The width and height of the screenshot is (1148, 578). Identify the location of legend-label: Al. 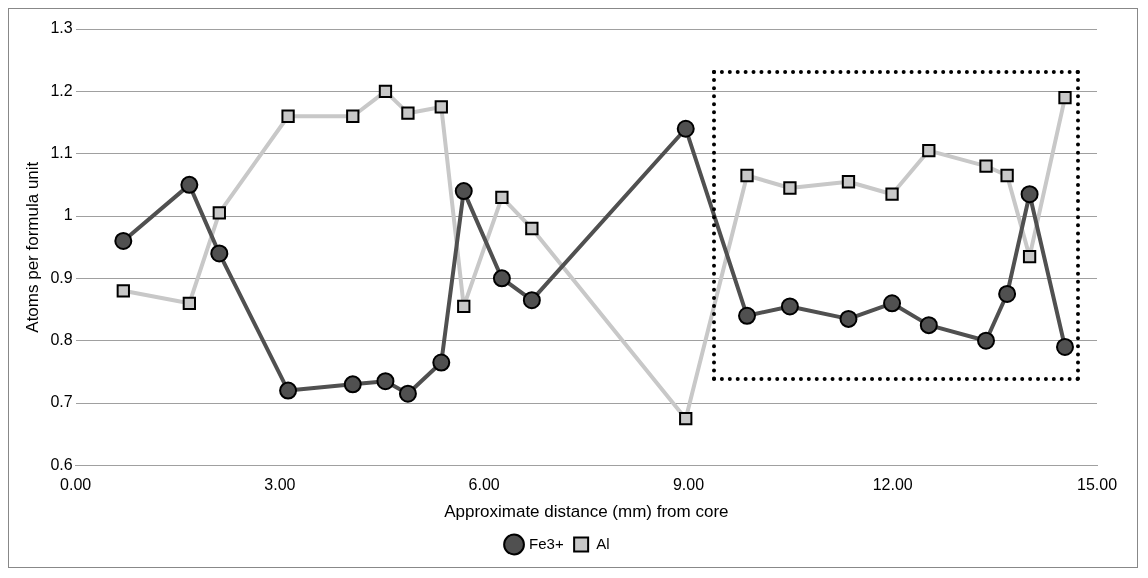
(603, 543).